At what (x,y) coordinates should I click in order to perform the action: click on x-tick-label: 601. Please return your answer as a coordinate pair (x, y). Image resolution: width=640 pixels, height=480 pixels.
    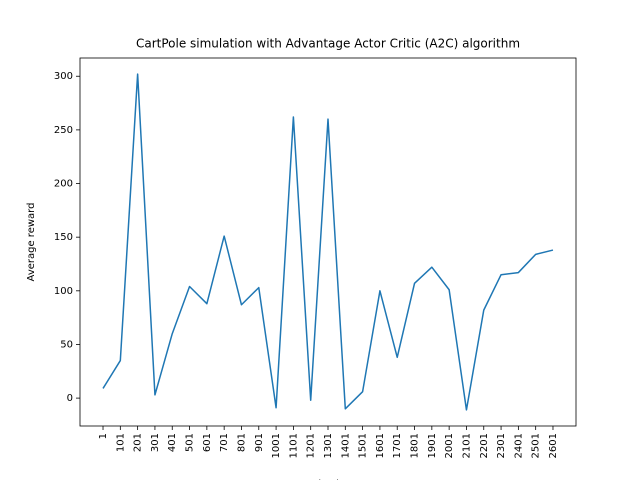
    Looking at the image, I should click on (207, 442).